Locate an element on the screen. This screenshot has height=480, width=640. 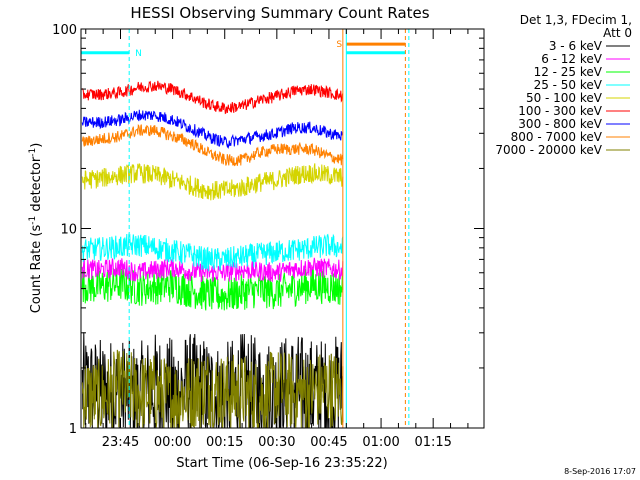
legend-label: 3 - 6 keV is located at coordinates (576, 46).